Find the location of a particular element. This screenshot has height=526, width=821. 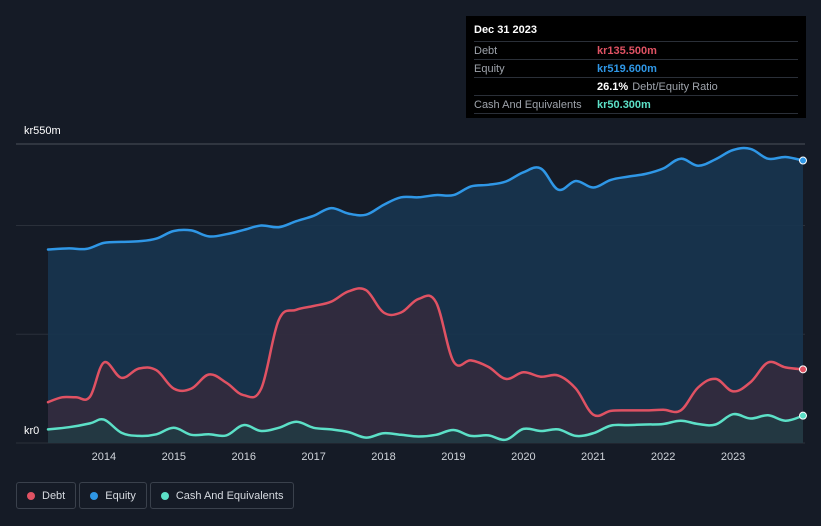

debt-dot-icon is located at coordinates (31, 495).